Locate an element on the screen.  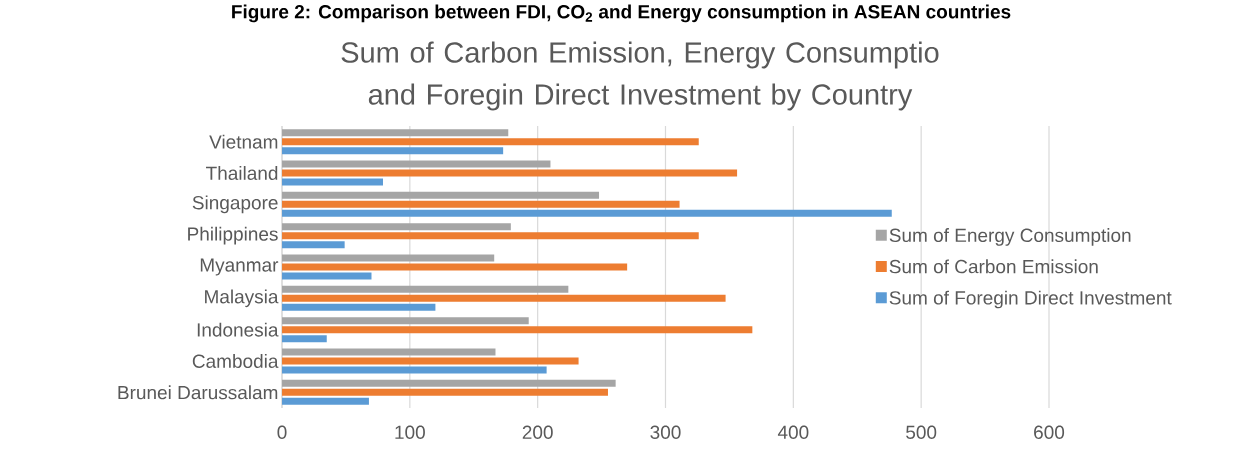
legend-label: Sum of Foregin Direct Investment is located at coordinates (1030, 299).